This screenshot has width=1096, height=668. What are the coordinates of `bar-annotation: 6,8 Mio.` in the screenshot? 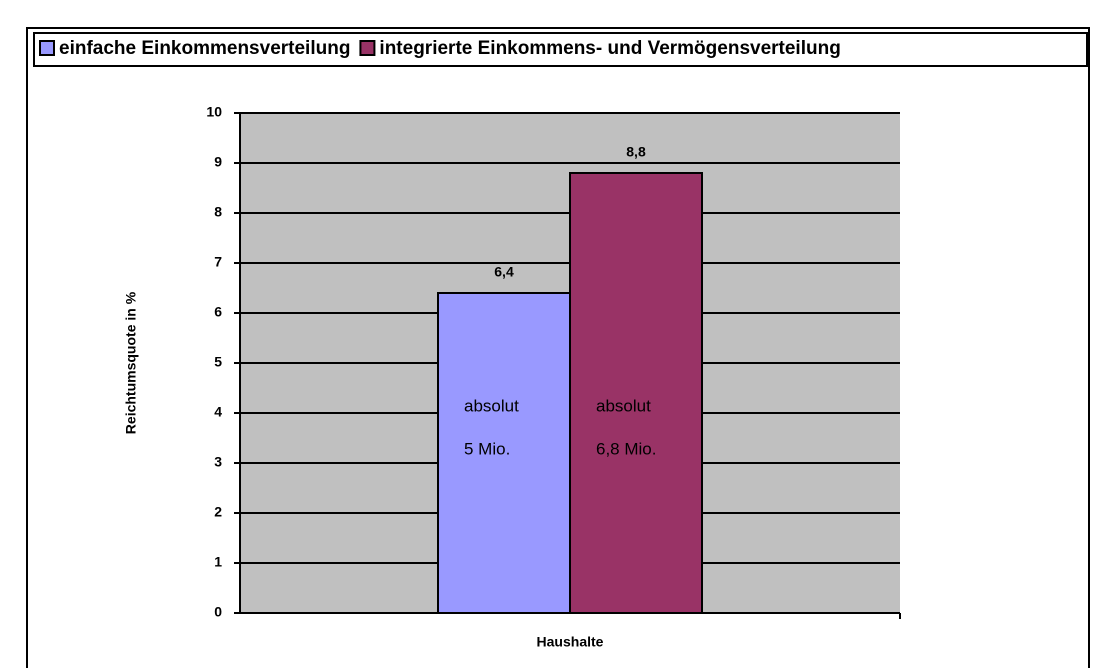 It's located at (626, 448).